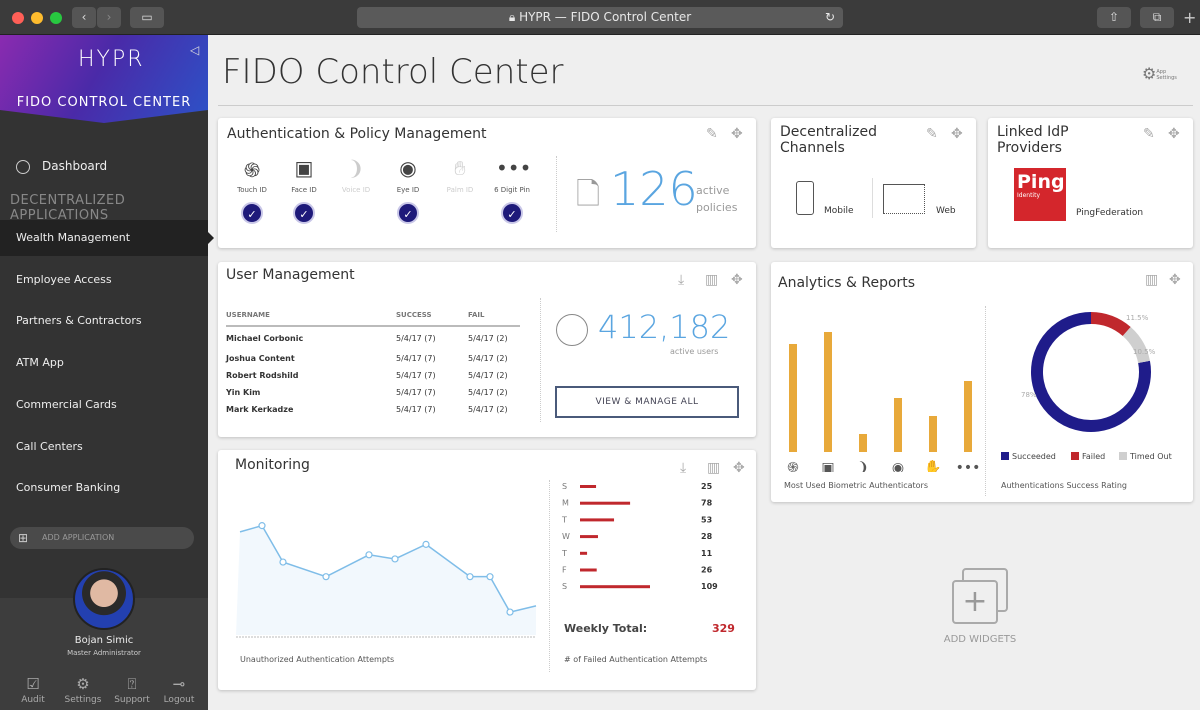 The height and width of the screenshot is (710, 1200). What do you see at coordinates (829, 132) in the screenshot?
I see `title-line: Decentralized` at bounding box center [829, 132].